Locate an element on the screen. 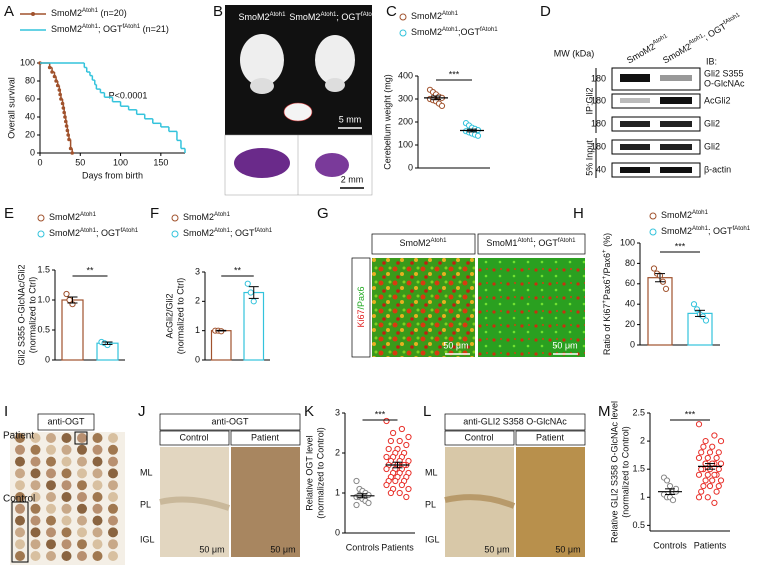 The height and width of the screenshot is (567, 760). panel-letter: J is located at coordinates (142, 411).